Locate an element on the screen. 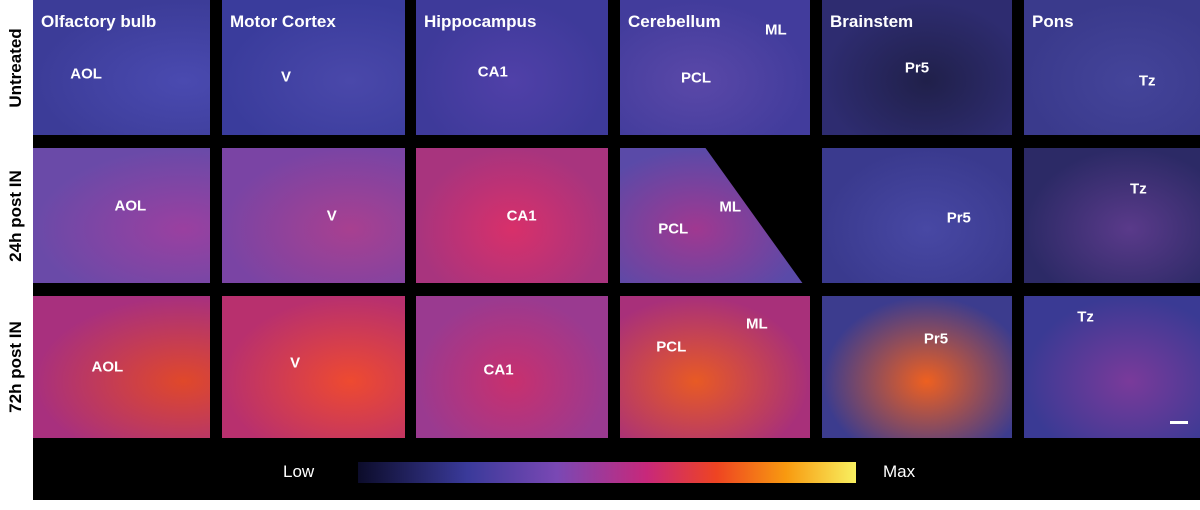  column-title: Motor Cortex is located at coordinates (283, 21).